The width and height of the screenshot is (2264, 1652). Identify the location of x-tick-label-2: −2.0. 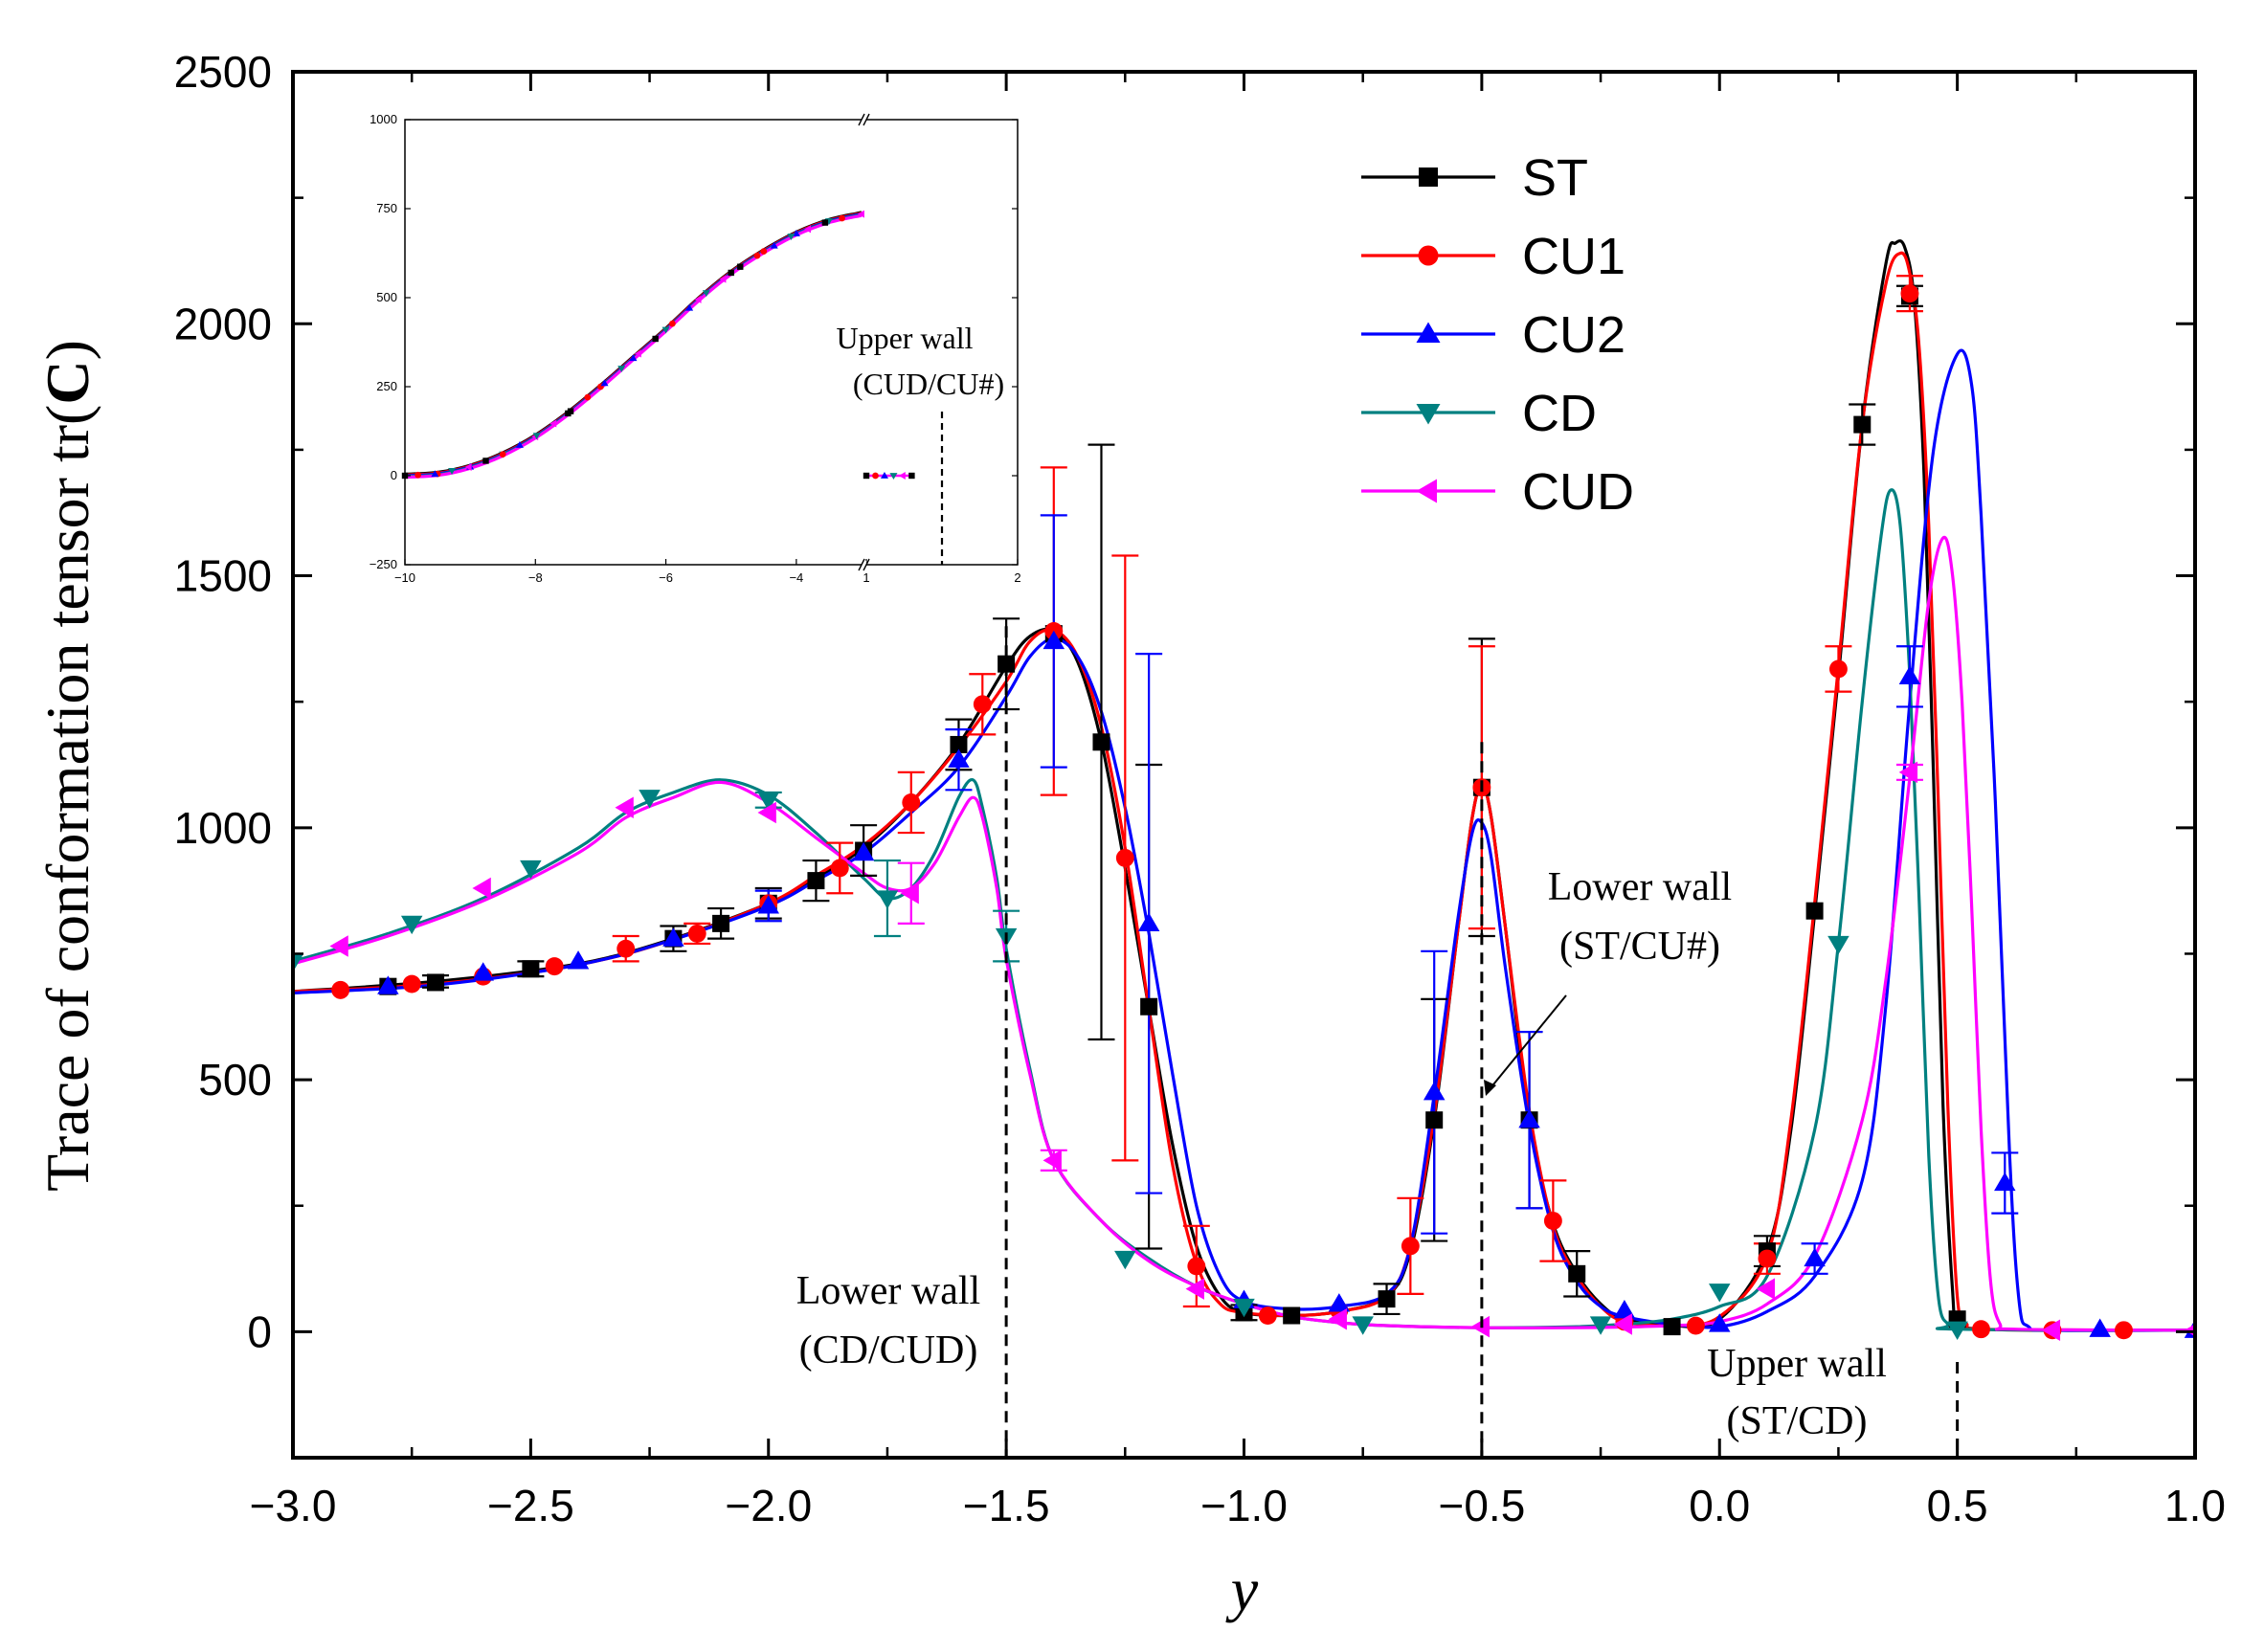
(769, 1505).